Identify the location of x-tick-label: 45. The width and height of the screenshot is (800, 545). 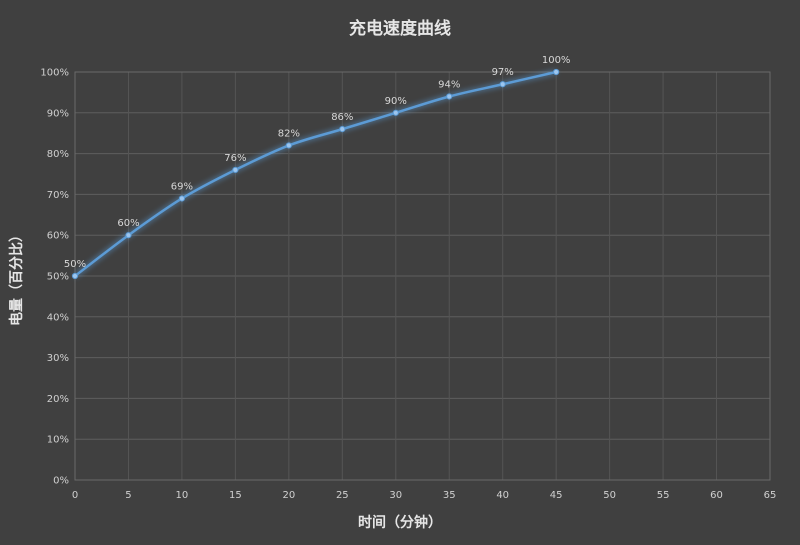
(556, 495).